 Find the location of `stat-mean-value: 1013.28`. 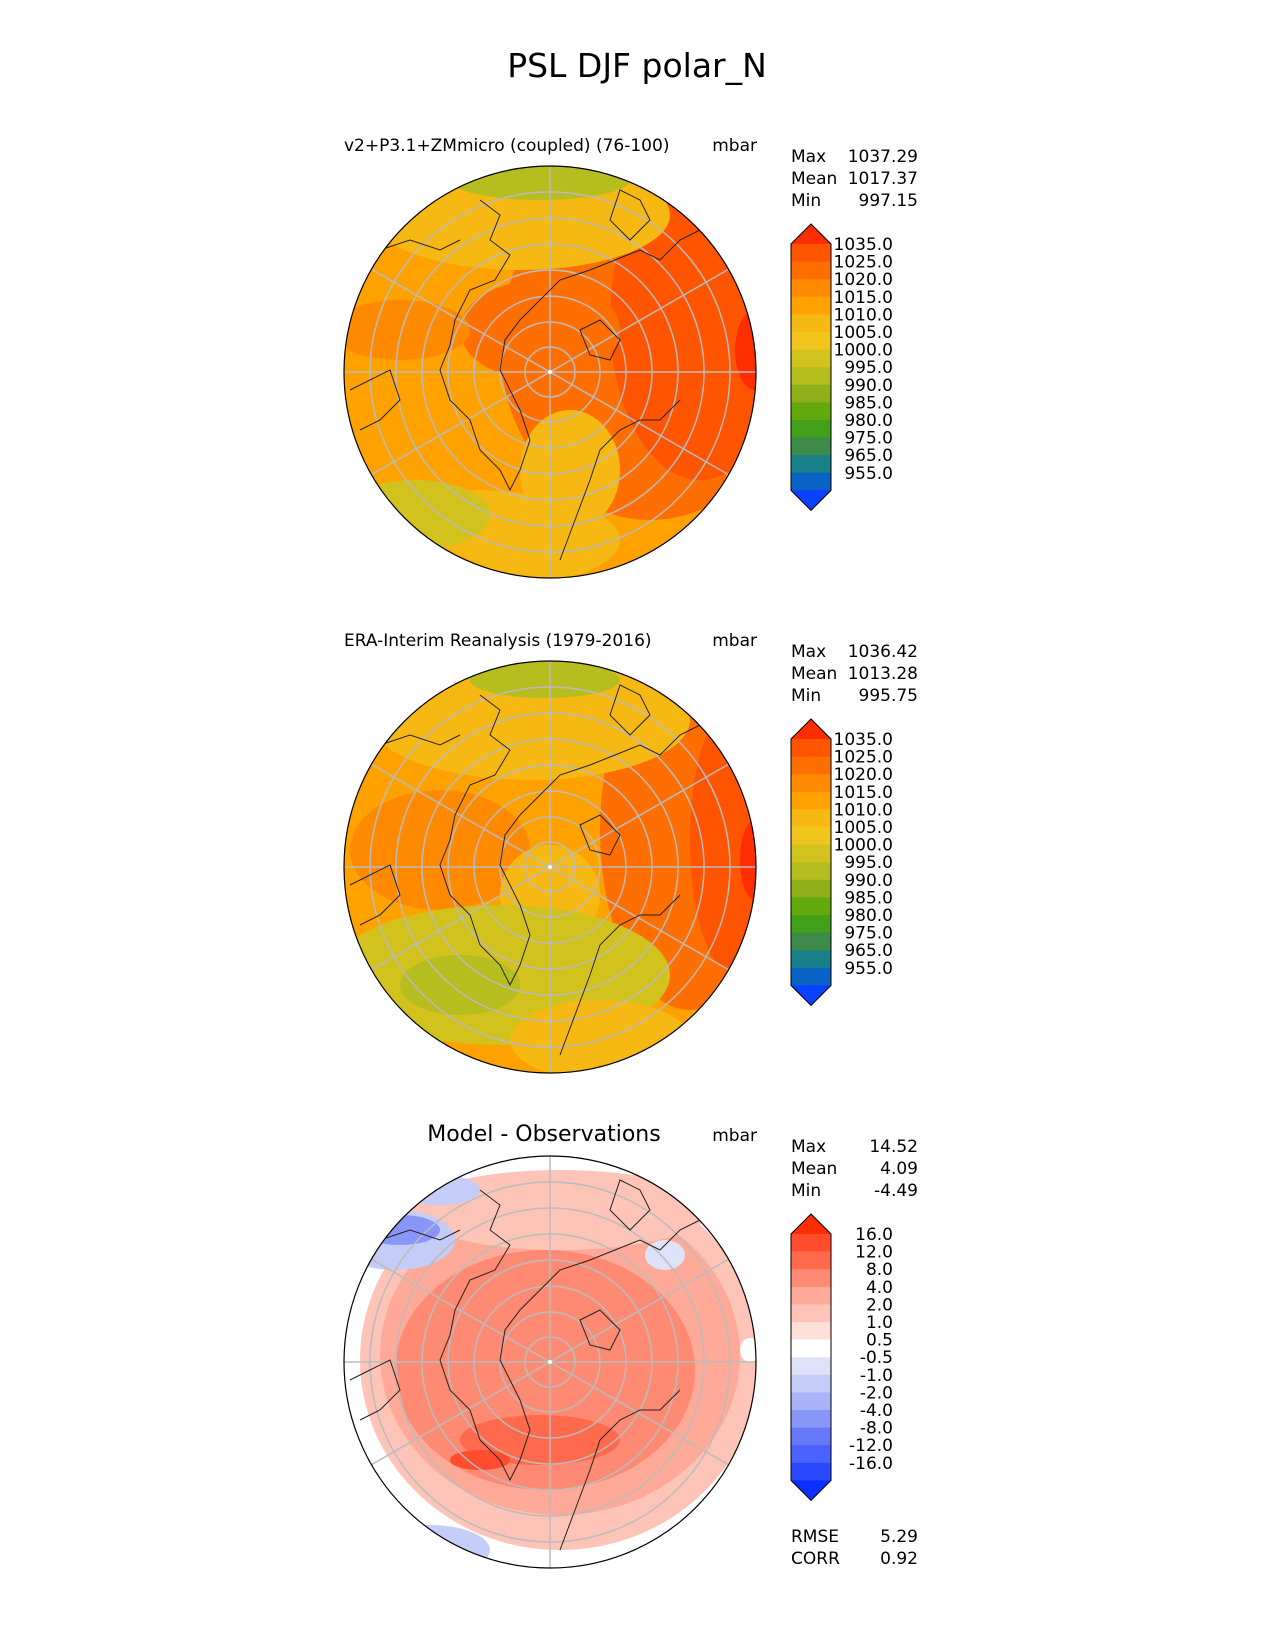

stat-mean-value: 1013.28 is located at coordinates (883, 674).